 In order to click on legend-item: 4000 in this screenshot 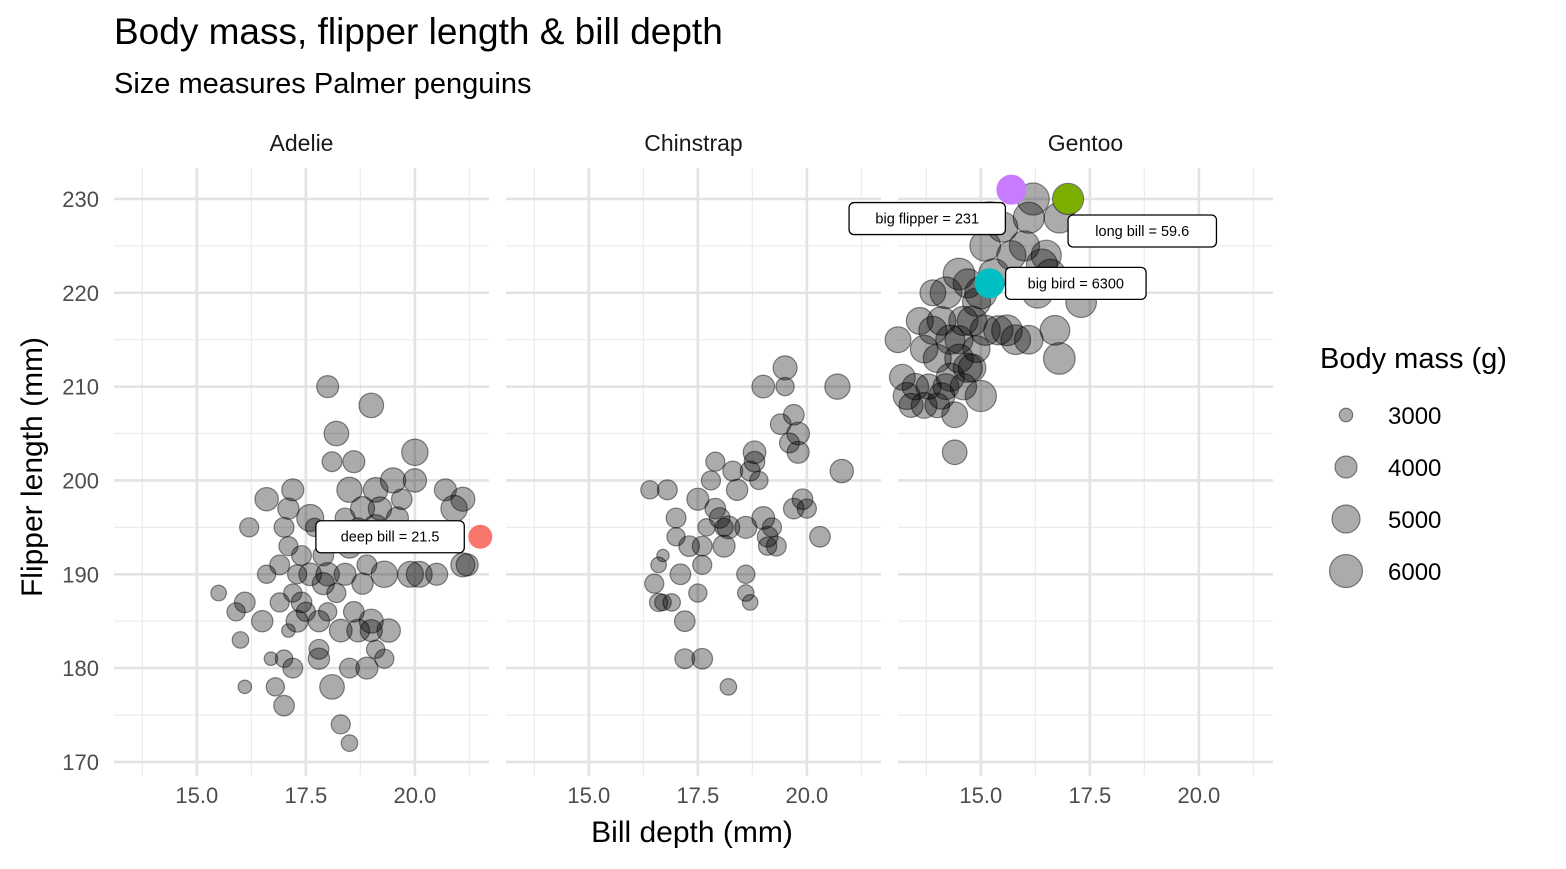, I will do `click(1387, 468)`.